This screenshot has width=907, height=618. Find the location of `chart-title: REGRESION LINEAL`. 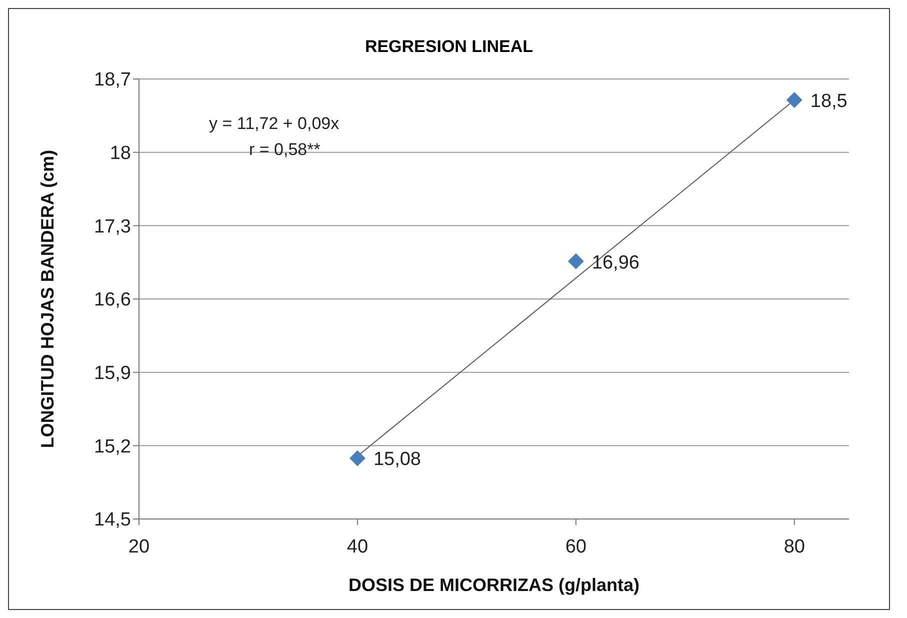

chart-title: REGRESION LINEAL is located at coordinates (449, 47).